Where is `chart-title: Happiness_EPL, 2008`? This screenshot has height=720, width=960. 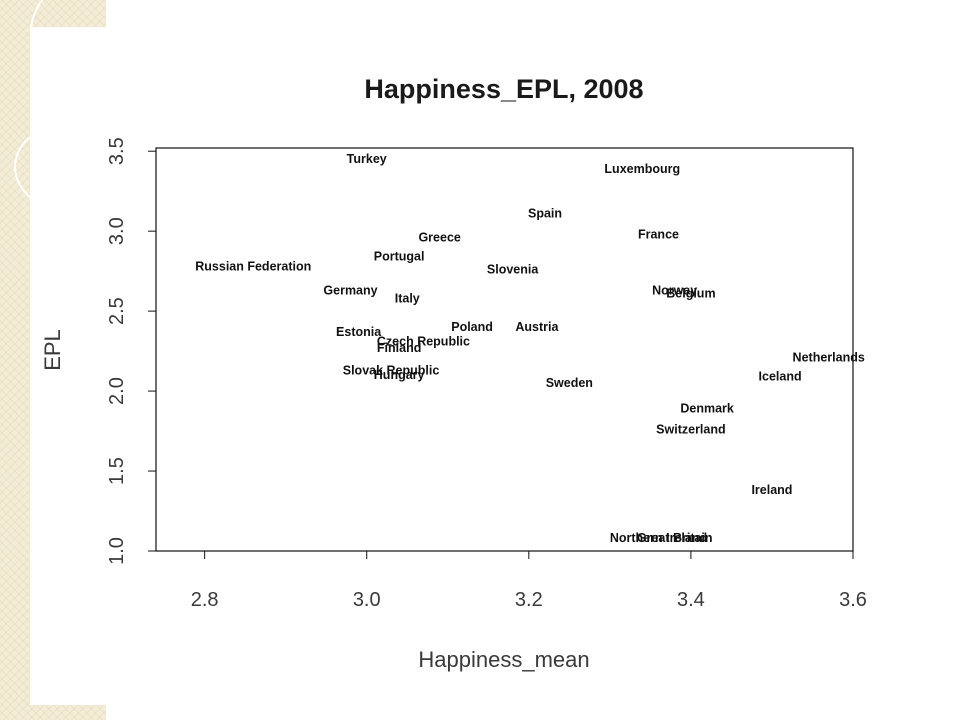 chart-title: Happiness_EPL, 2008 is located at coordinates (503, 89).